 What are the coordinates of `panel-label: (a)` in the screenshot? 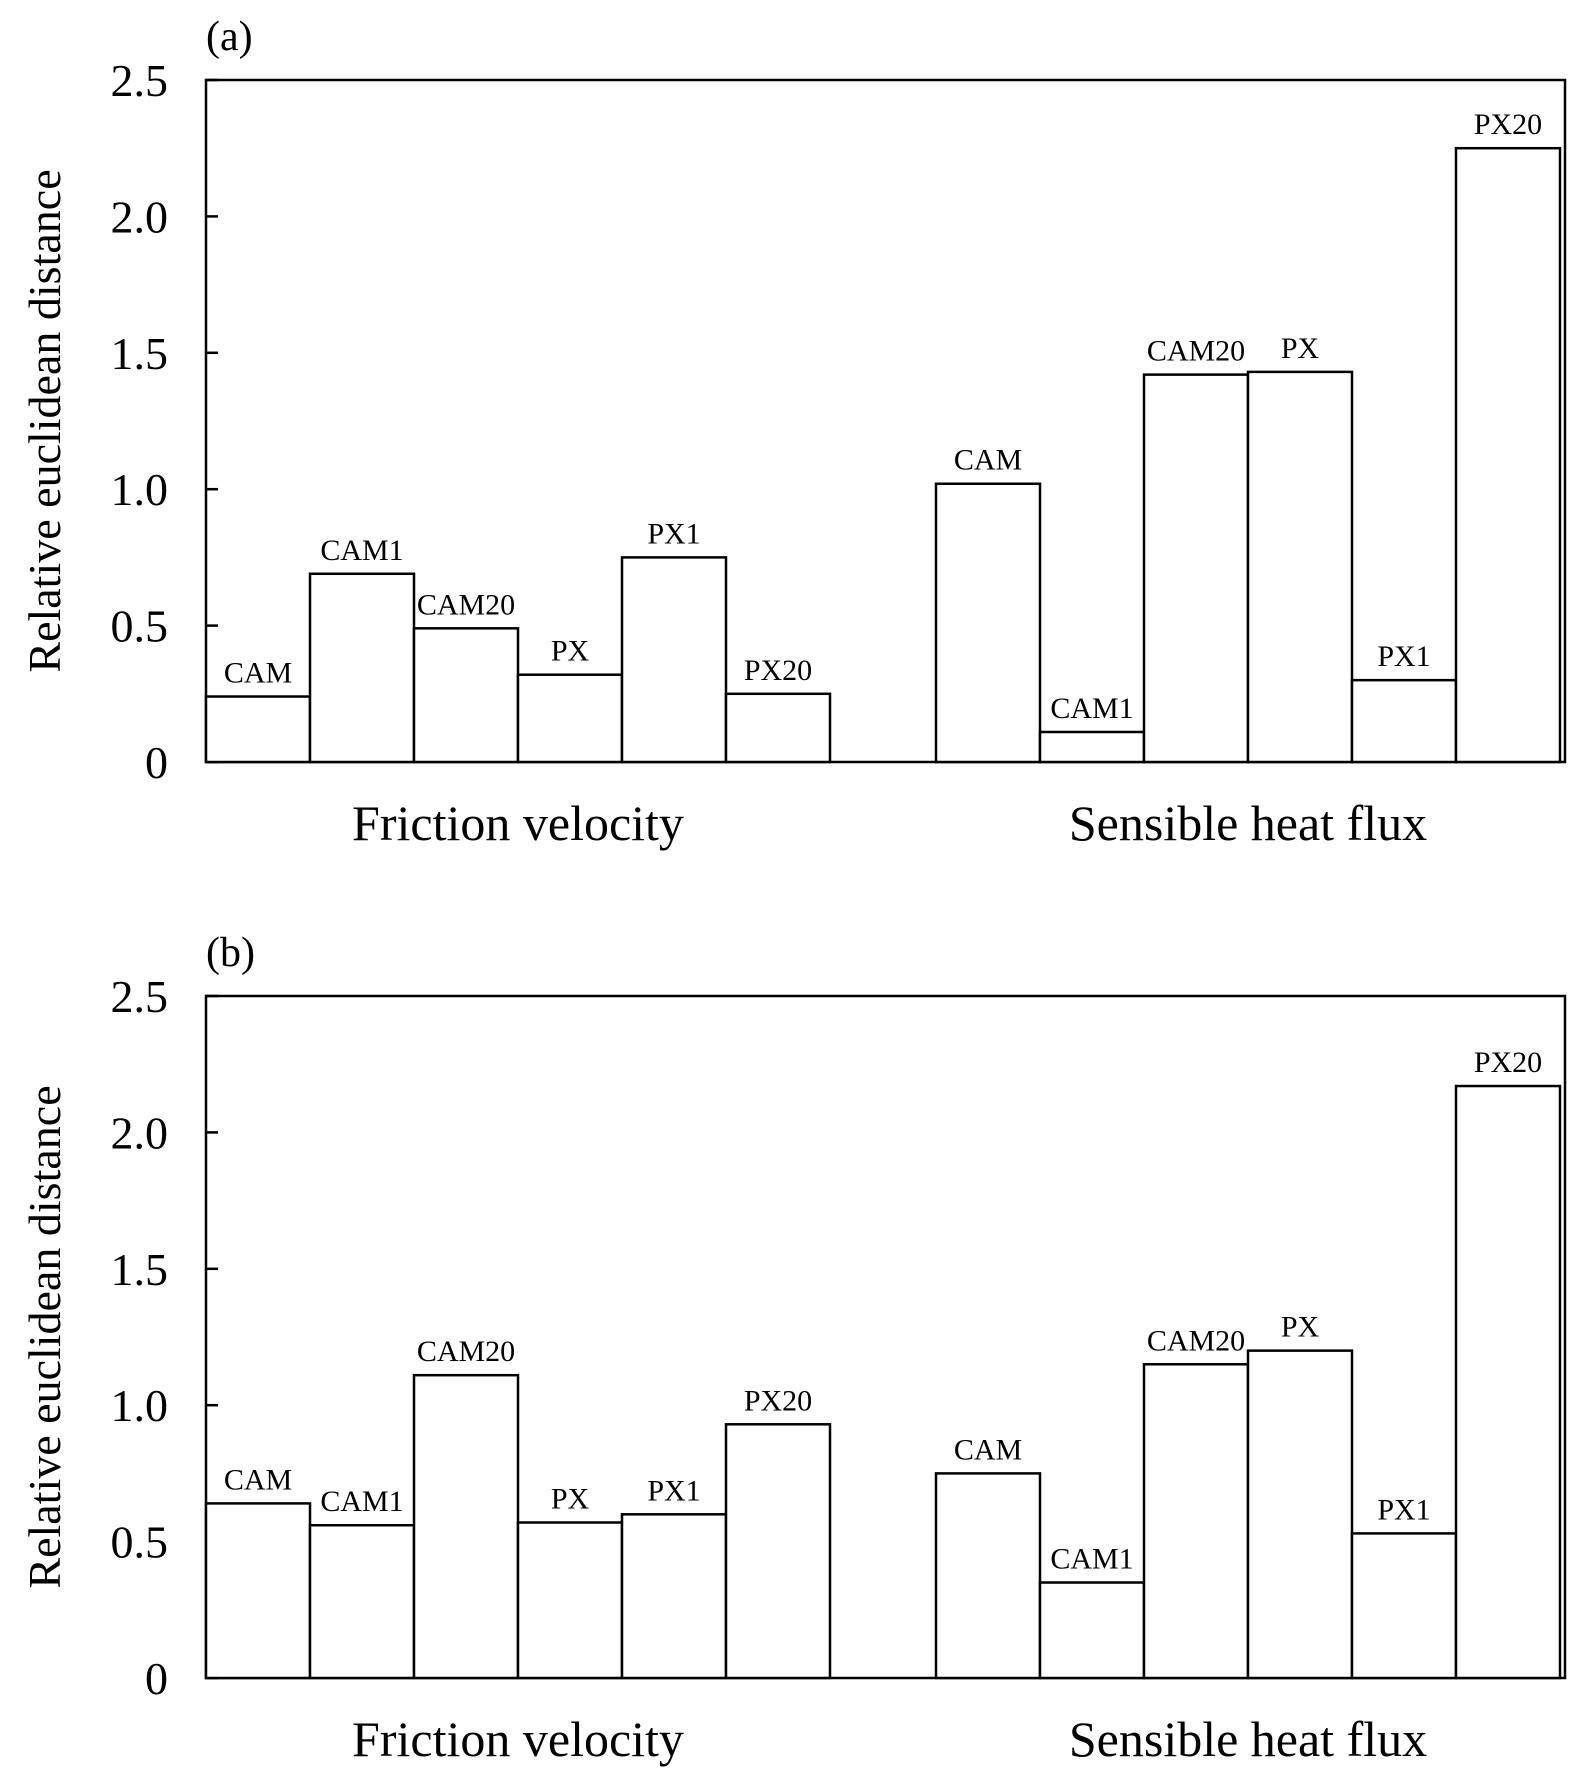 It's located at (229, 37).